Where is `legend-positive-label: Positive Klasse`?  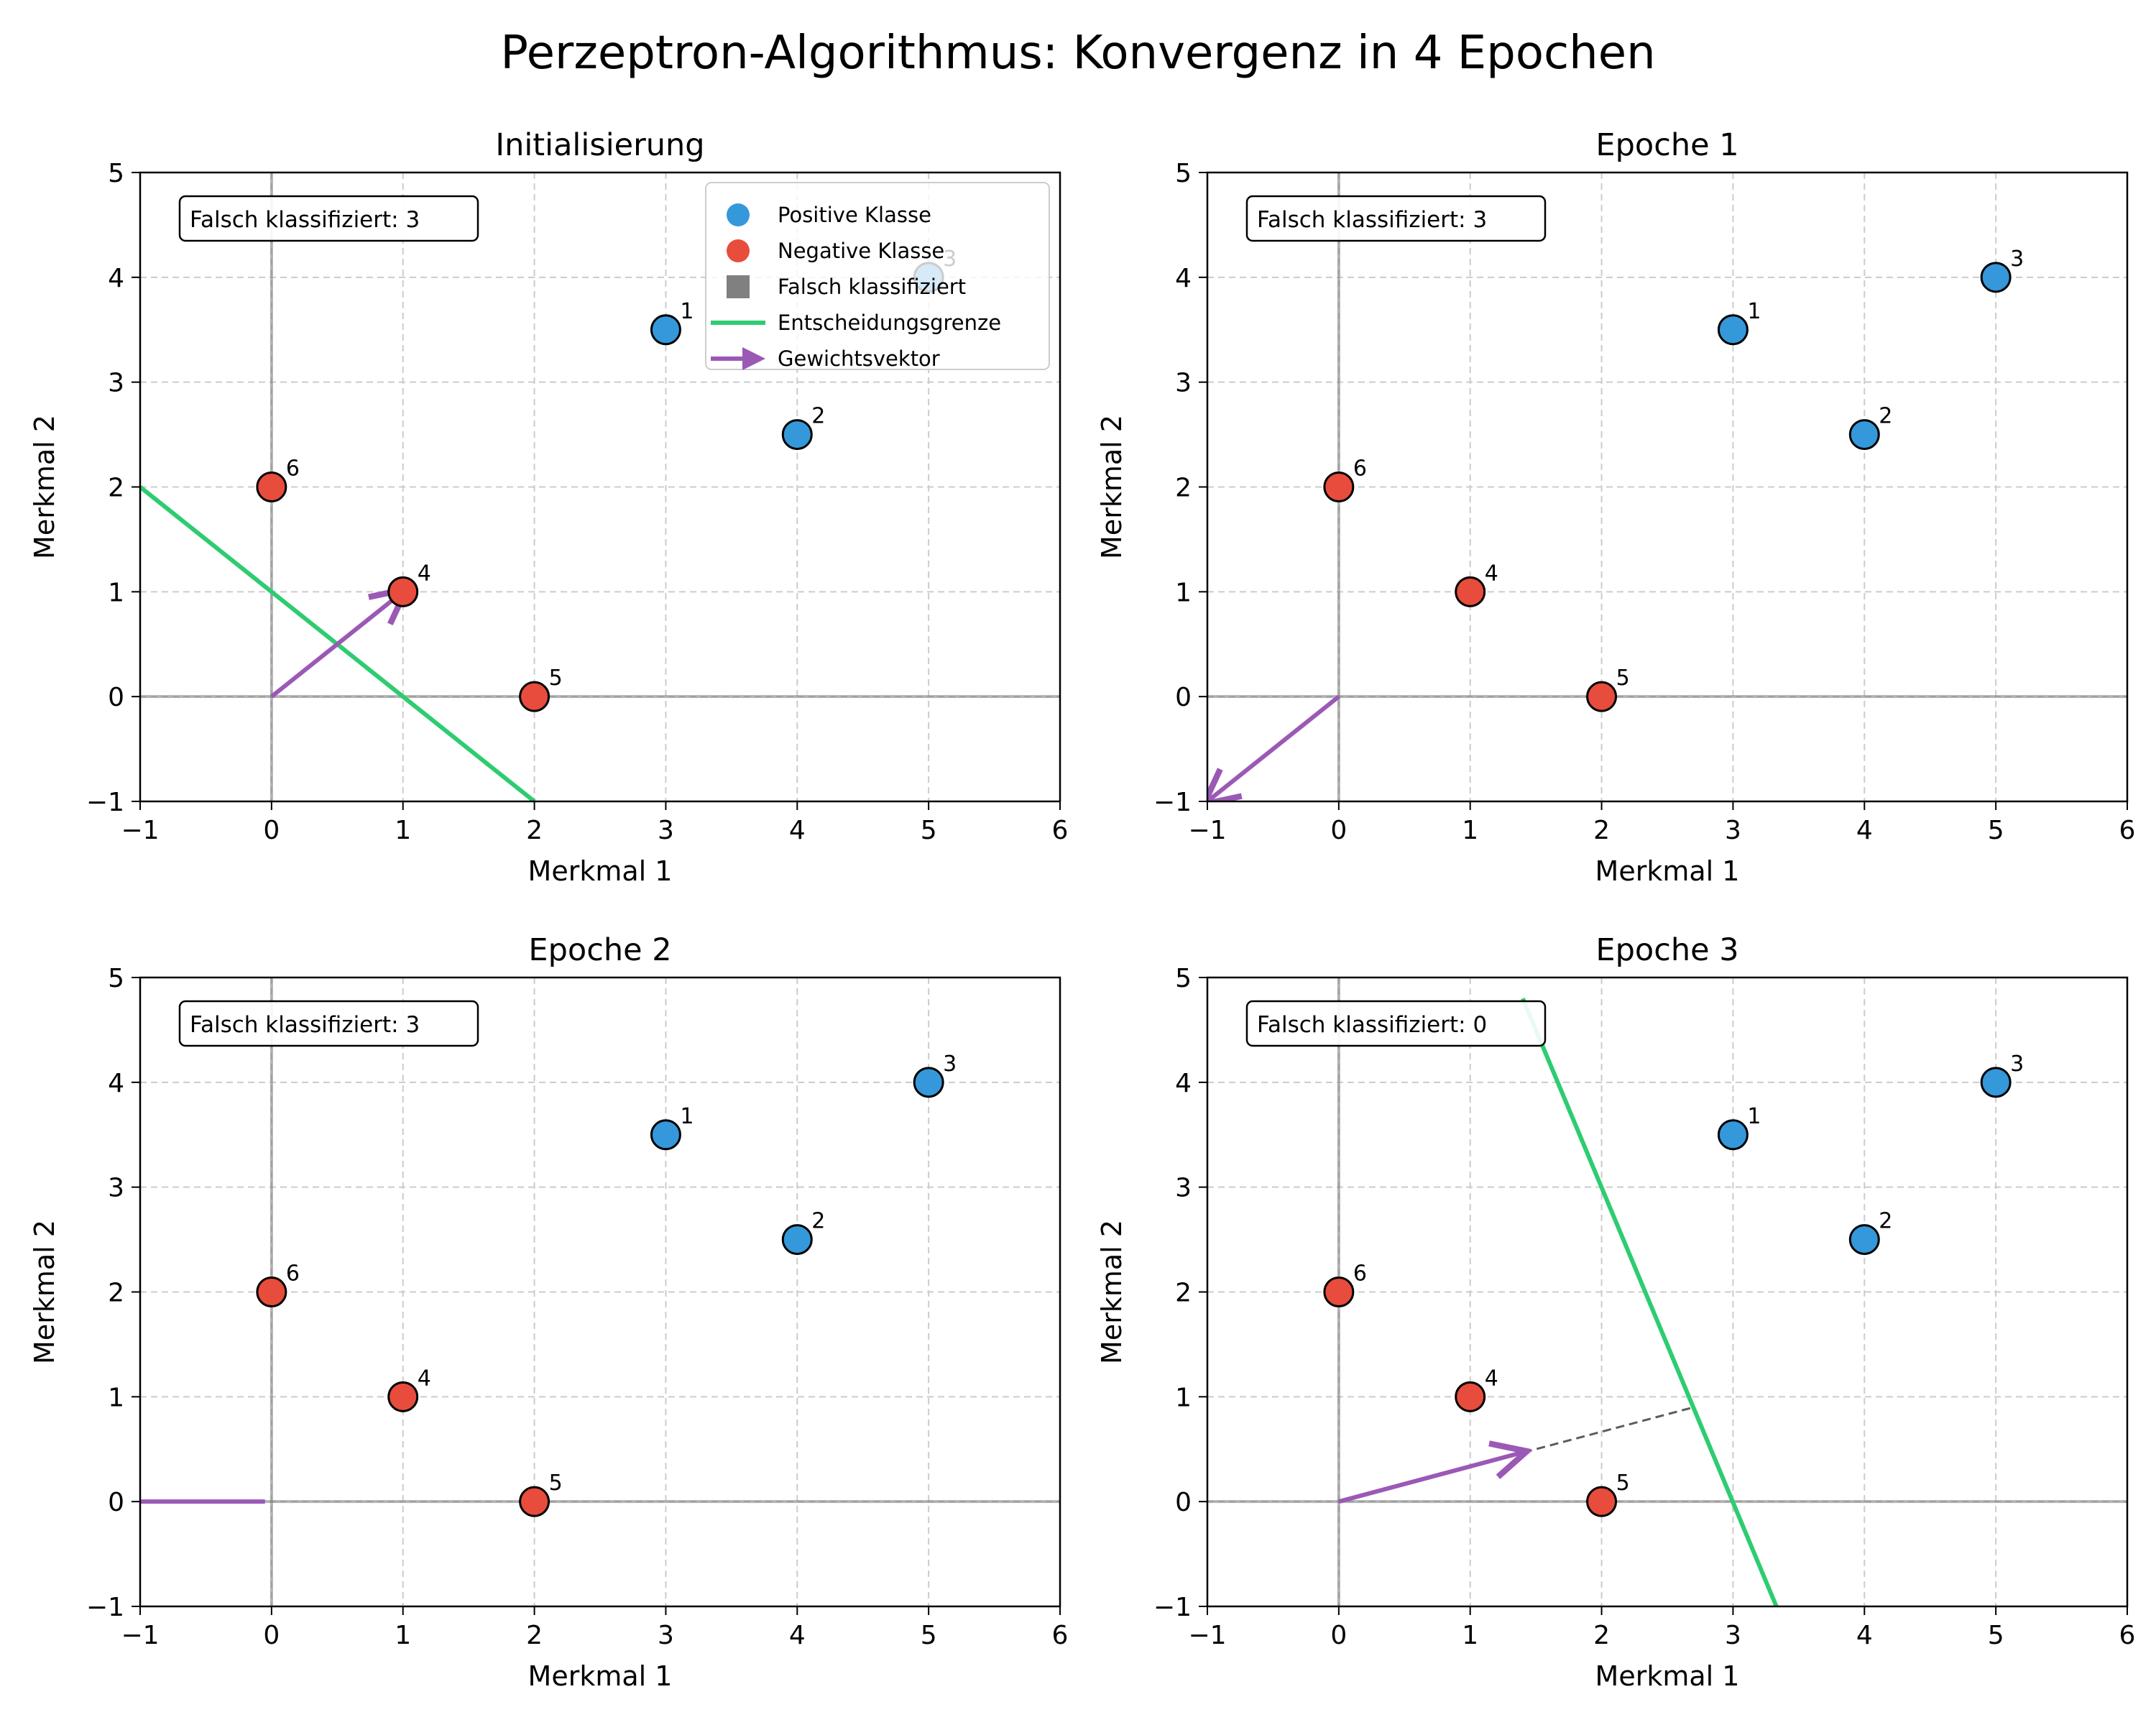
legend-positive-label: Positive Klasse is located at coordinates (854, 215).